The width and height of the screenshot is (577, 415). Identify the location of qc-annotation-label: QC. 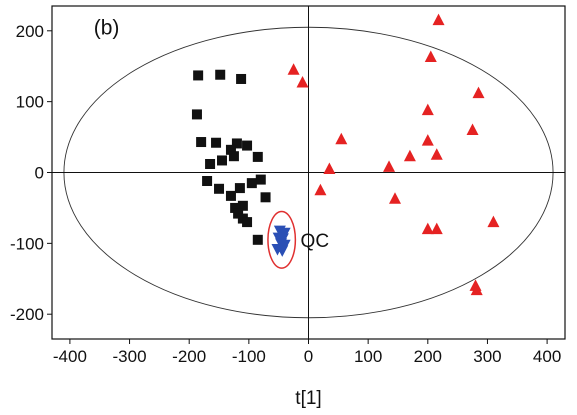
(315, 241).